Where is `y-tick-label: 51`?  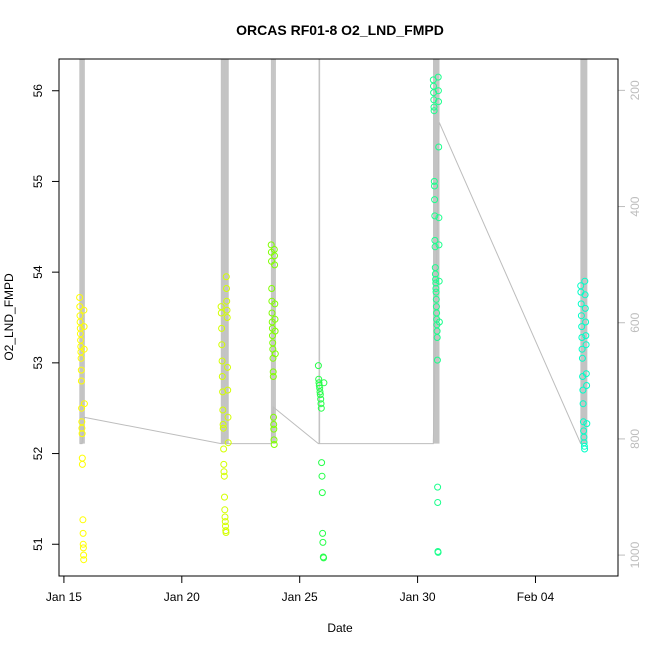 y-tick-label: 51 is located at coordinates (38, 544).